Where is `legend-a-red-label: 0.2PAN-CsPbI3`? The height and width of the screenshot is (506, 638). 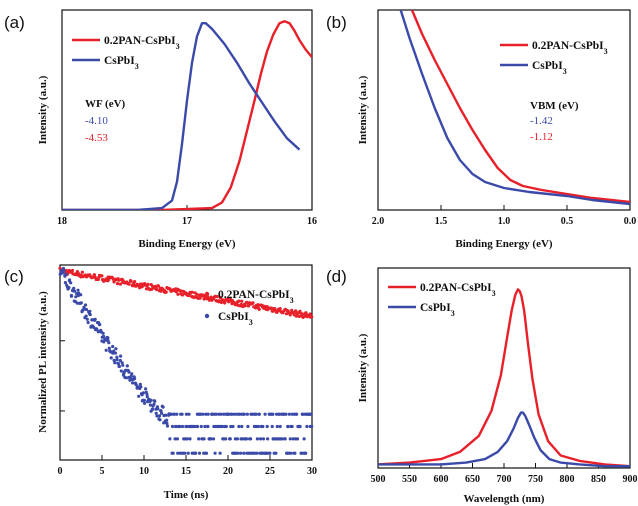 legend-a-red-label: 0.2PAN-CsPbI3 is located at coordinates (142, 43).